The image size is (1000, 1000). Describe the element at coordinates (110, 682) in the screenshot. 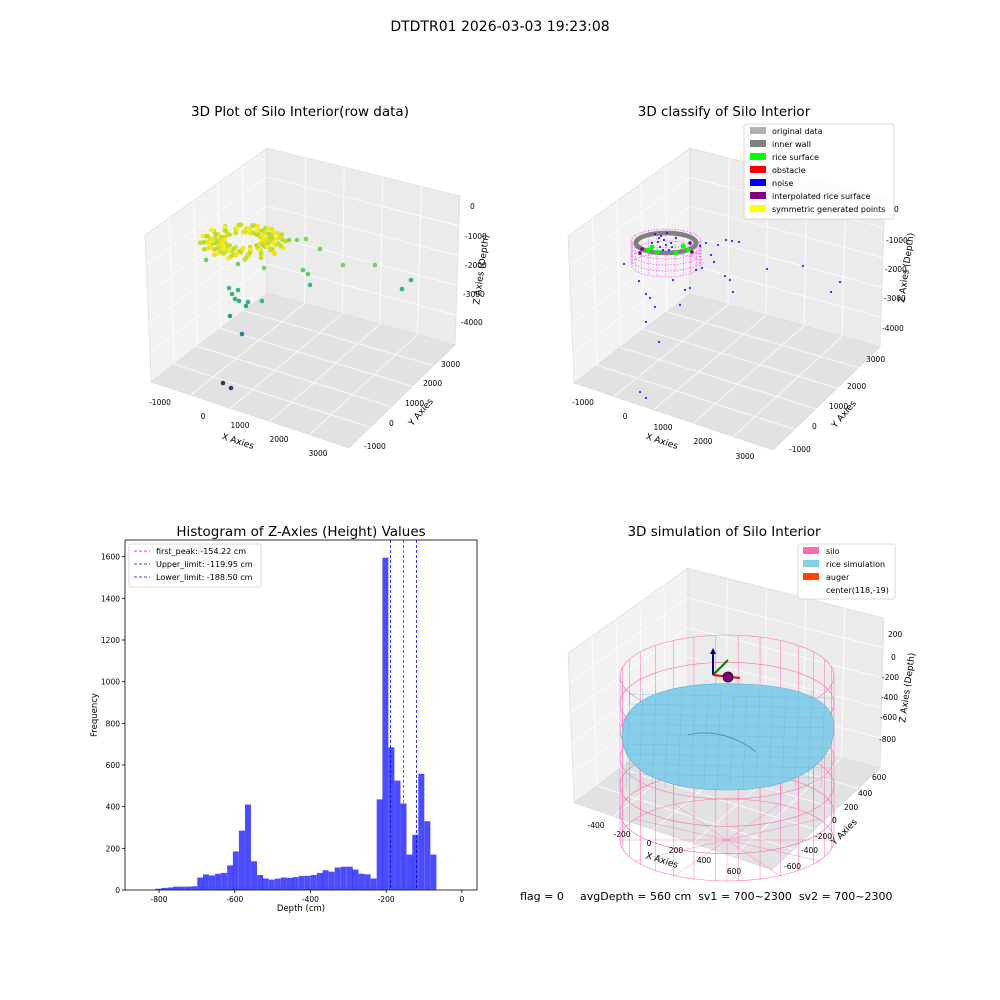

I see `y-tick-label: 1000` at that location.